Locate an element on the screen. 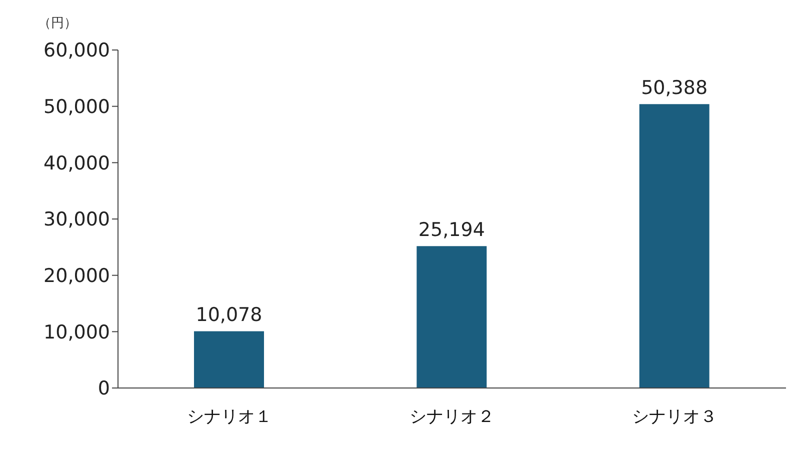 This screenshot has width=800, height=450. x-tick-label: シナリオ３ is located at coordinates (675, 417).